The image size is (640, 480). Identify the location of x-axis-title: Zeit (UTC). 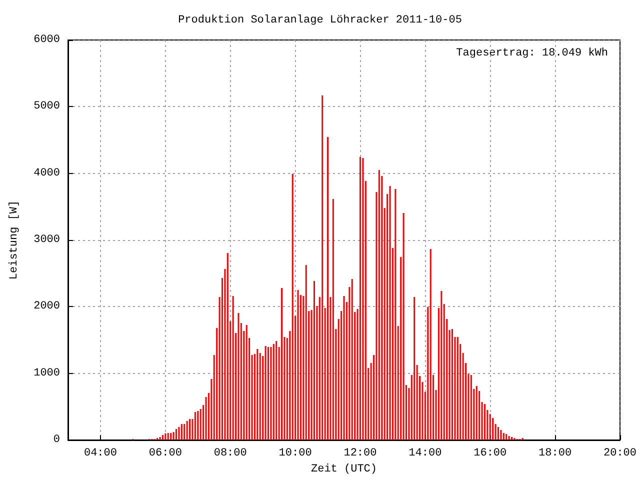
(344, 469).